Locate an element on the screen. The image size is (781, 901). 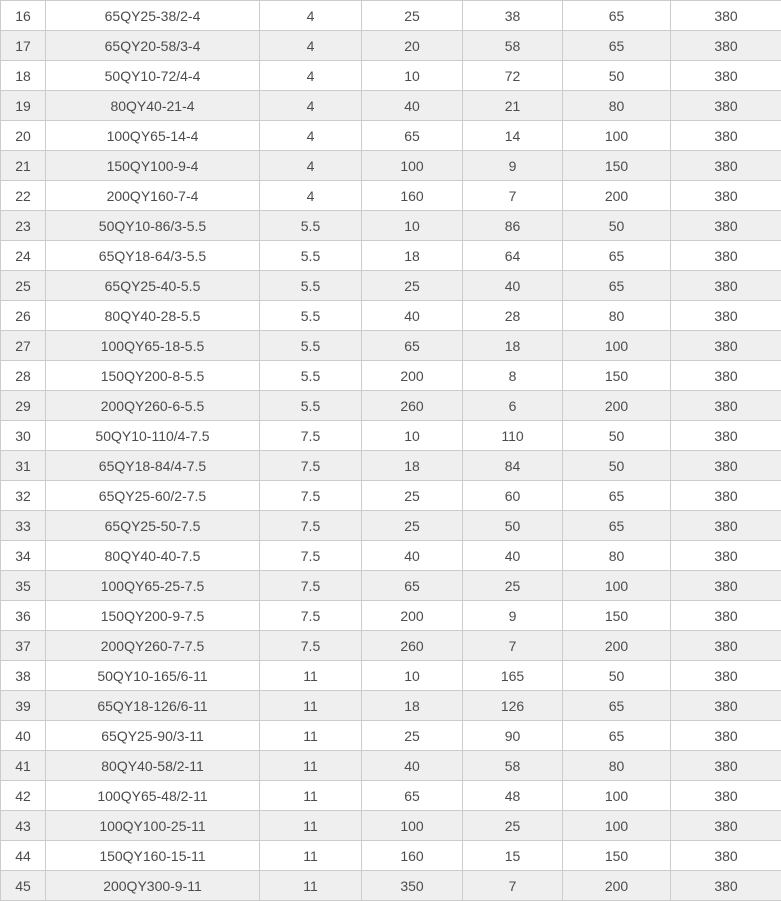
cell-row-number: 45 is located at coordinates (23, 885).